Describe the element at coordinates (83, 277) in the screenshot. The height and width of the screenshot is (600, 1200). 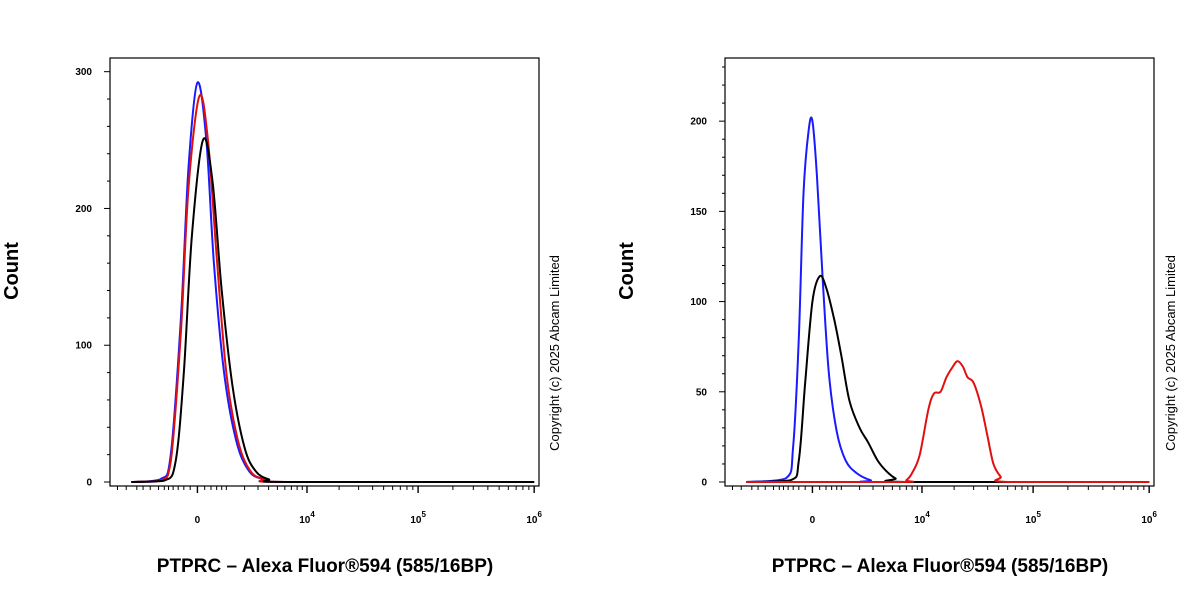
I see `y-tick-labels: 0 100 200 300` at that location.